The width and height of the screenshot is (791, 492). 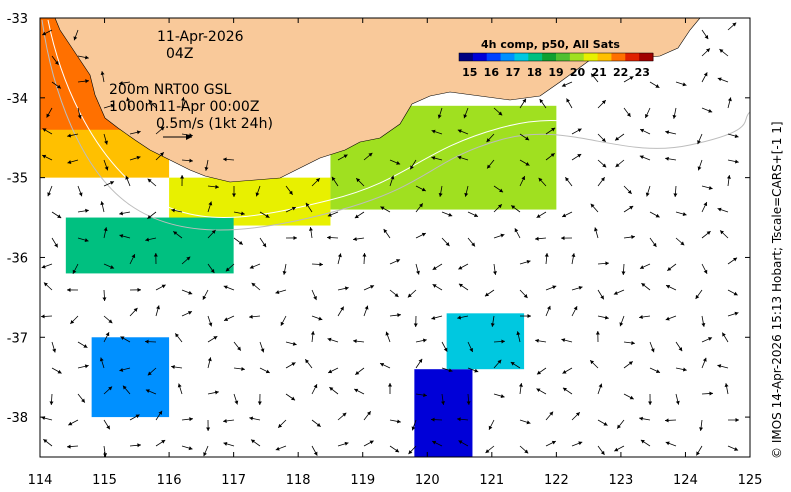 What do you see at coordinates (550, 44) in the screenshot?
I see `colorbar-title: 4h comp, p50, All Sats` at bounding box center [550, 44].